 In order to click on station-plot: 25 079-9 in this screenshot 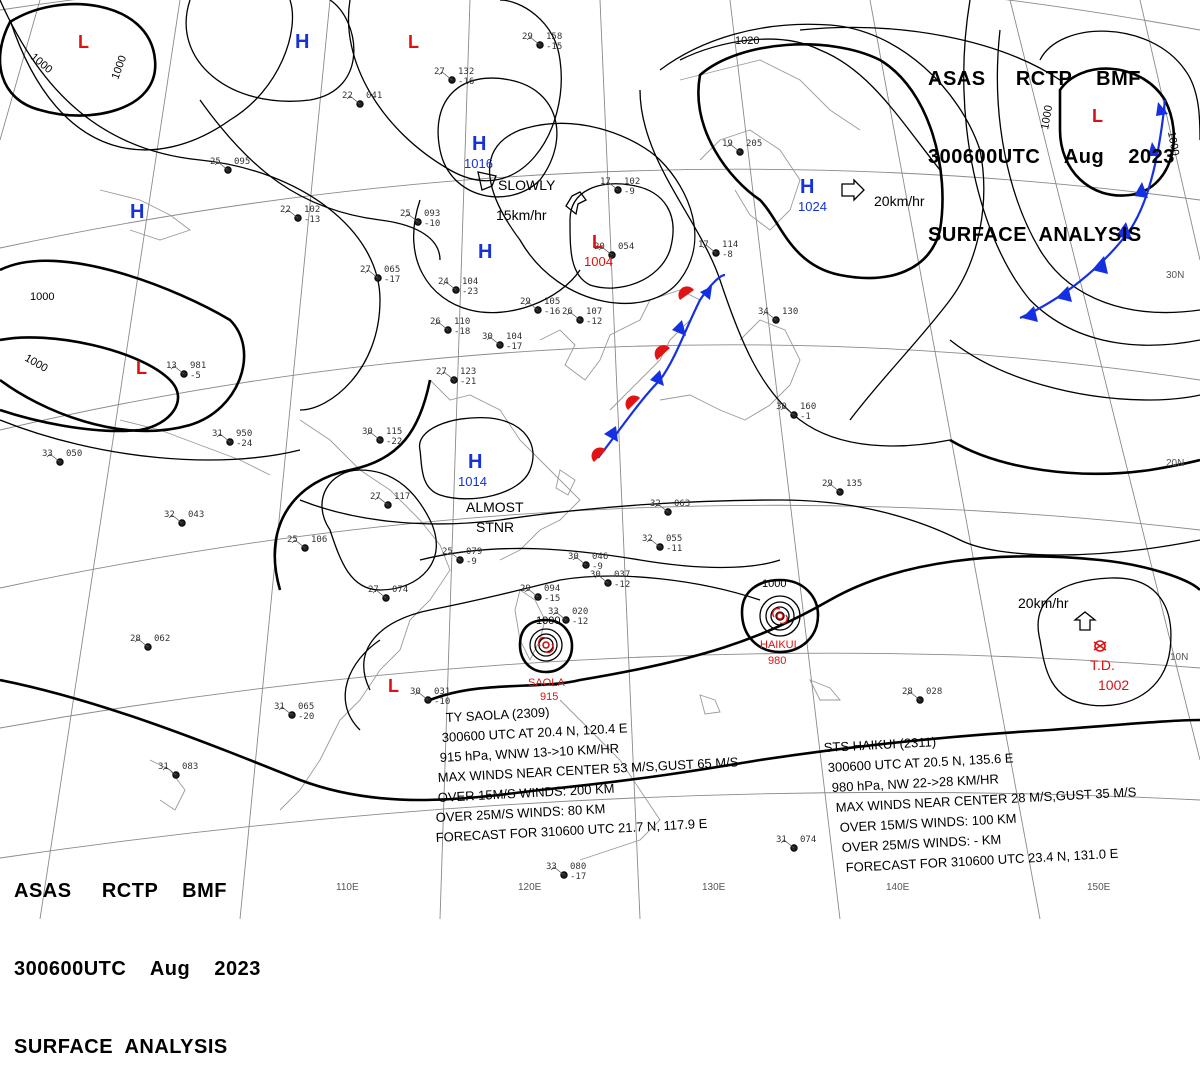, I will do `click(462, 557)`.